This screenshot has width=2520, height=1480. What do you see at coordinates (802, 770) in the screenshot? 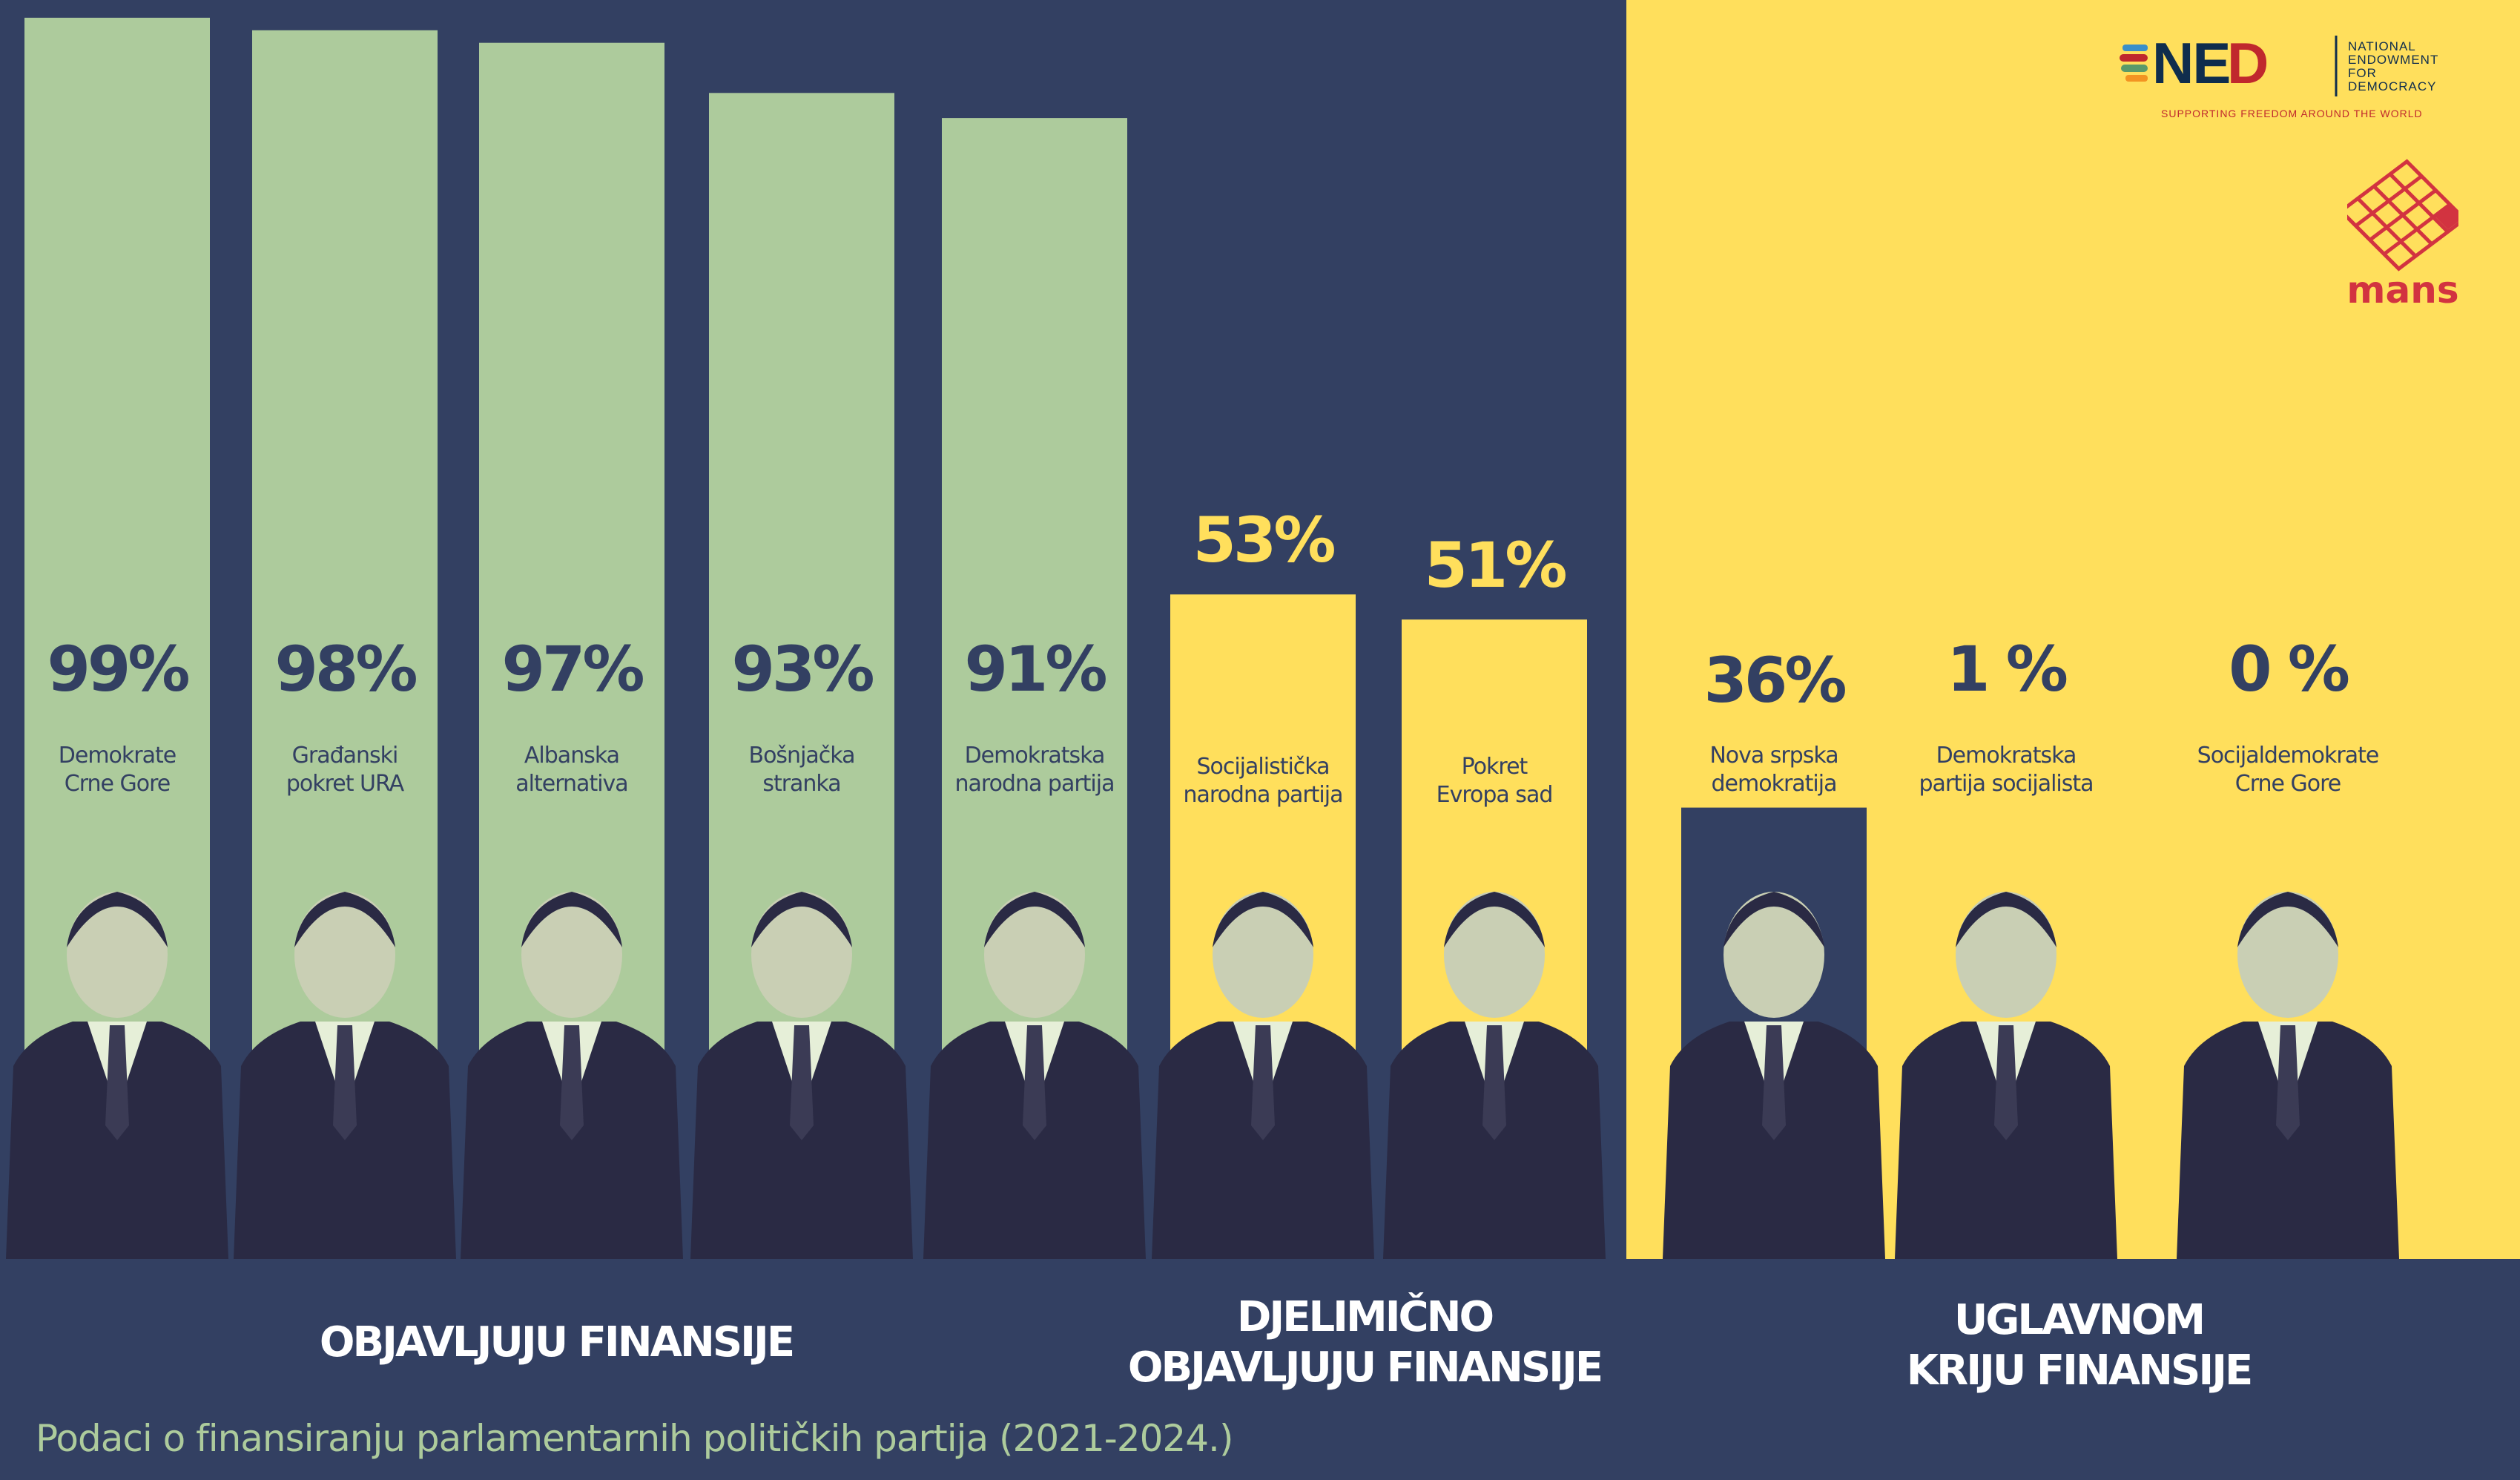
I see `party-name-label: Bošnjačka stranka` at bounding box center [802, 770].